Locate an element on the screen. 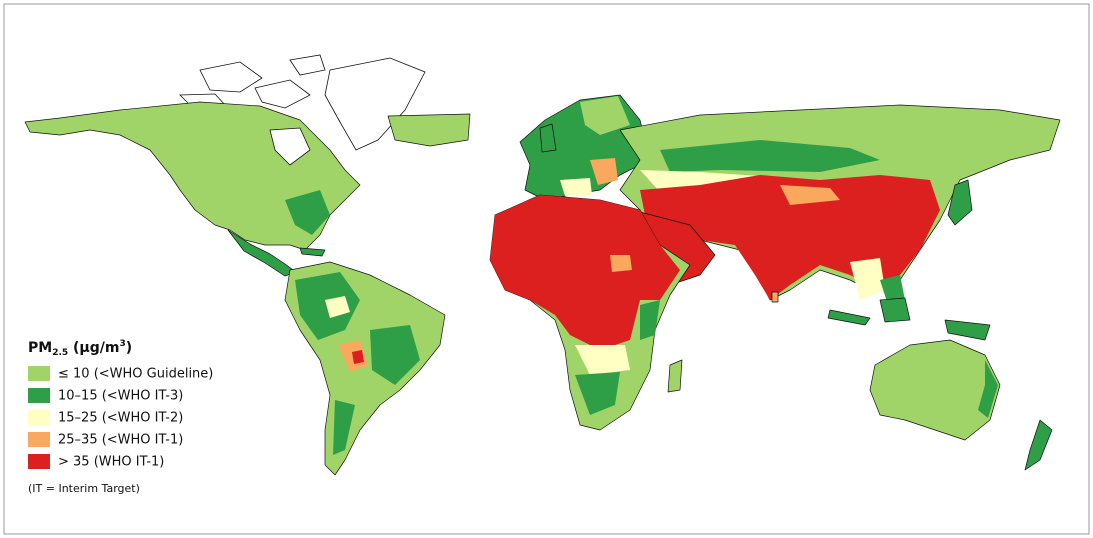 This screenshot has width=1093, height=538. legend-title-subscript: 2.5 is located at coordinates (60, 353).